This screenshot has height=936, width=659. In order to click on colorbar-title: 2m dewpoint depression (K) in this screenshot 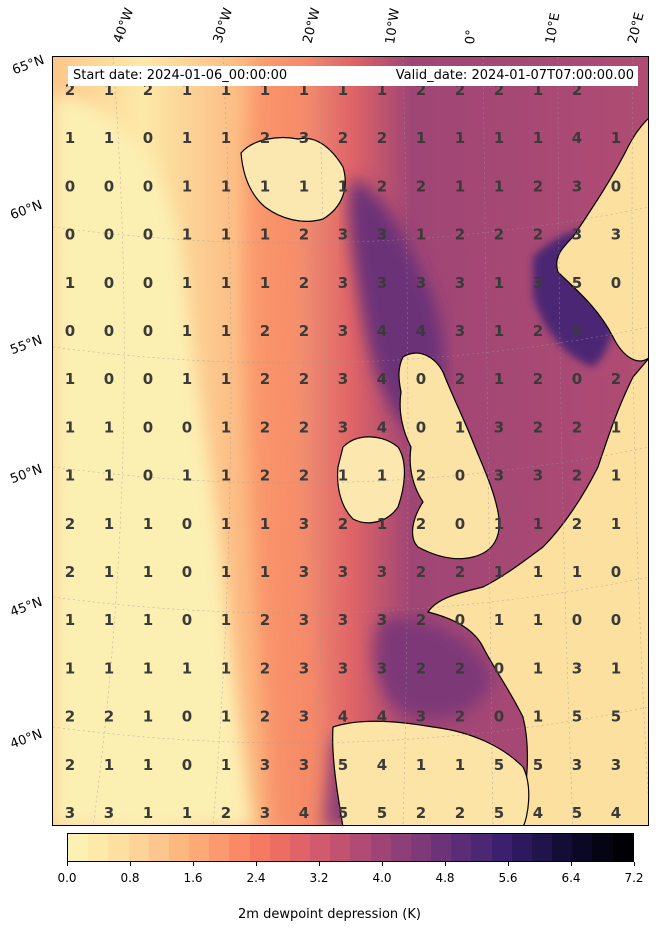, I will do `click(329, 914)`.